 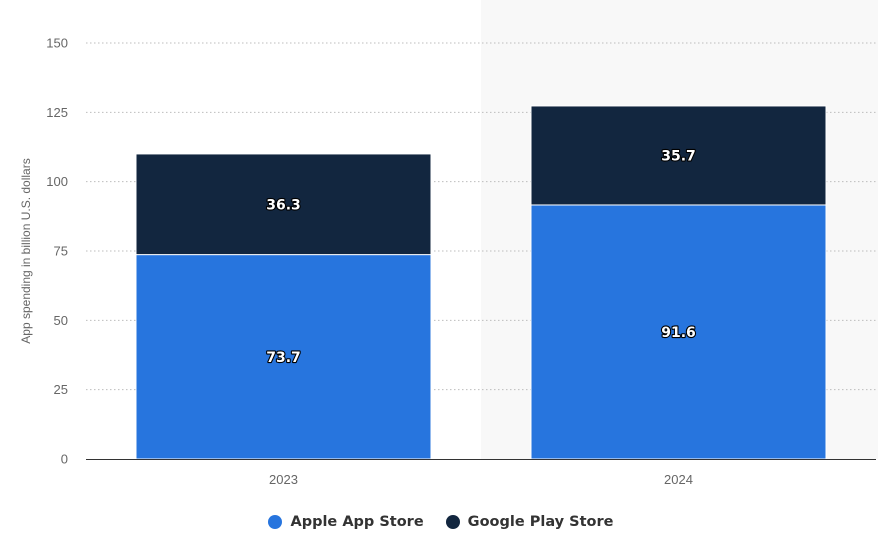 What do you see at coordinates (275, 522) in the screenshot?
I see `legend-marker-apple` at bounding box center [275, 522].